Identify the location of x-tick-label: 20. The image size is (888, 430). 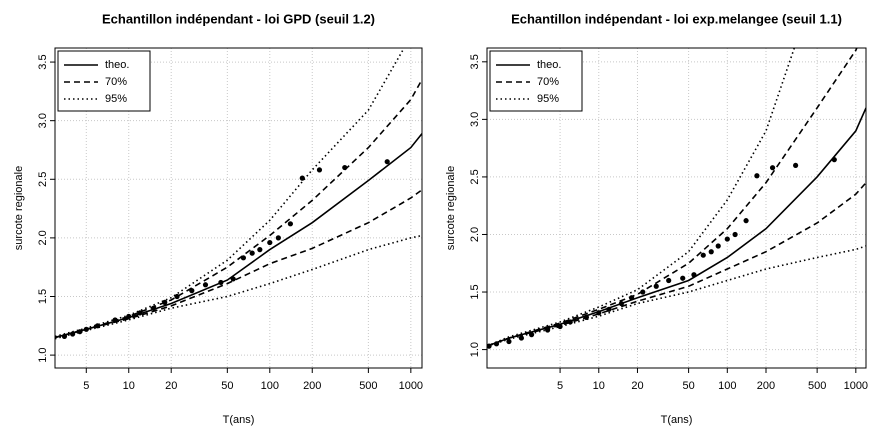
(171, 386).